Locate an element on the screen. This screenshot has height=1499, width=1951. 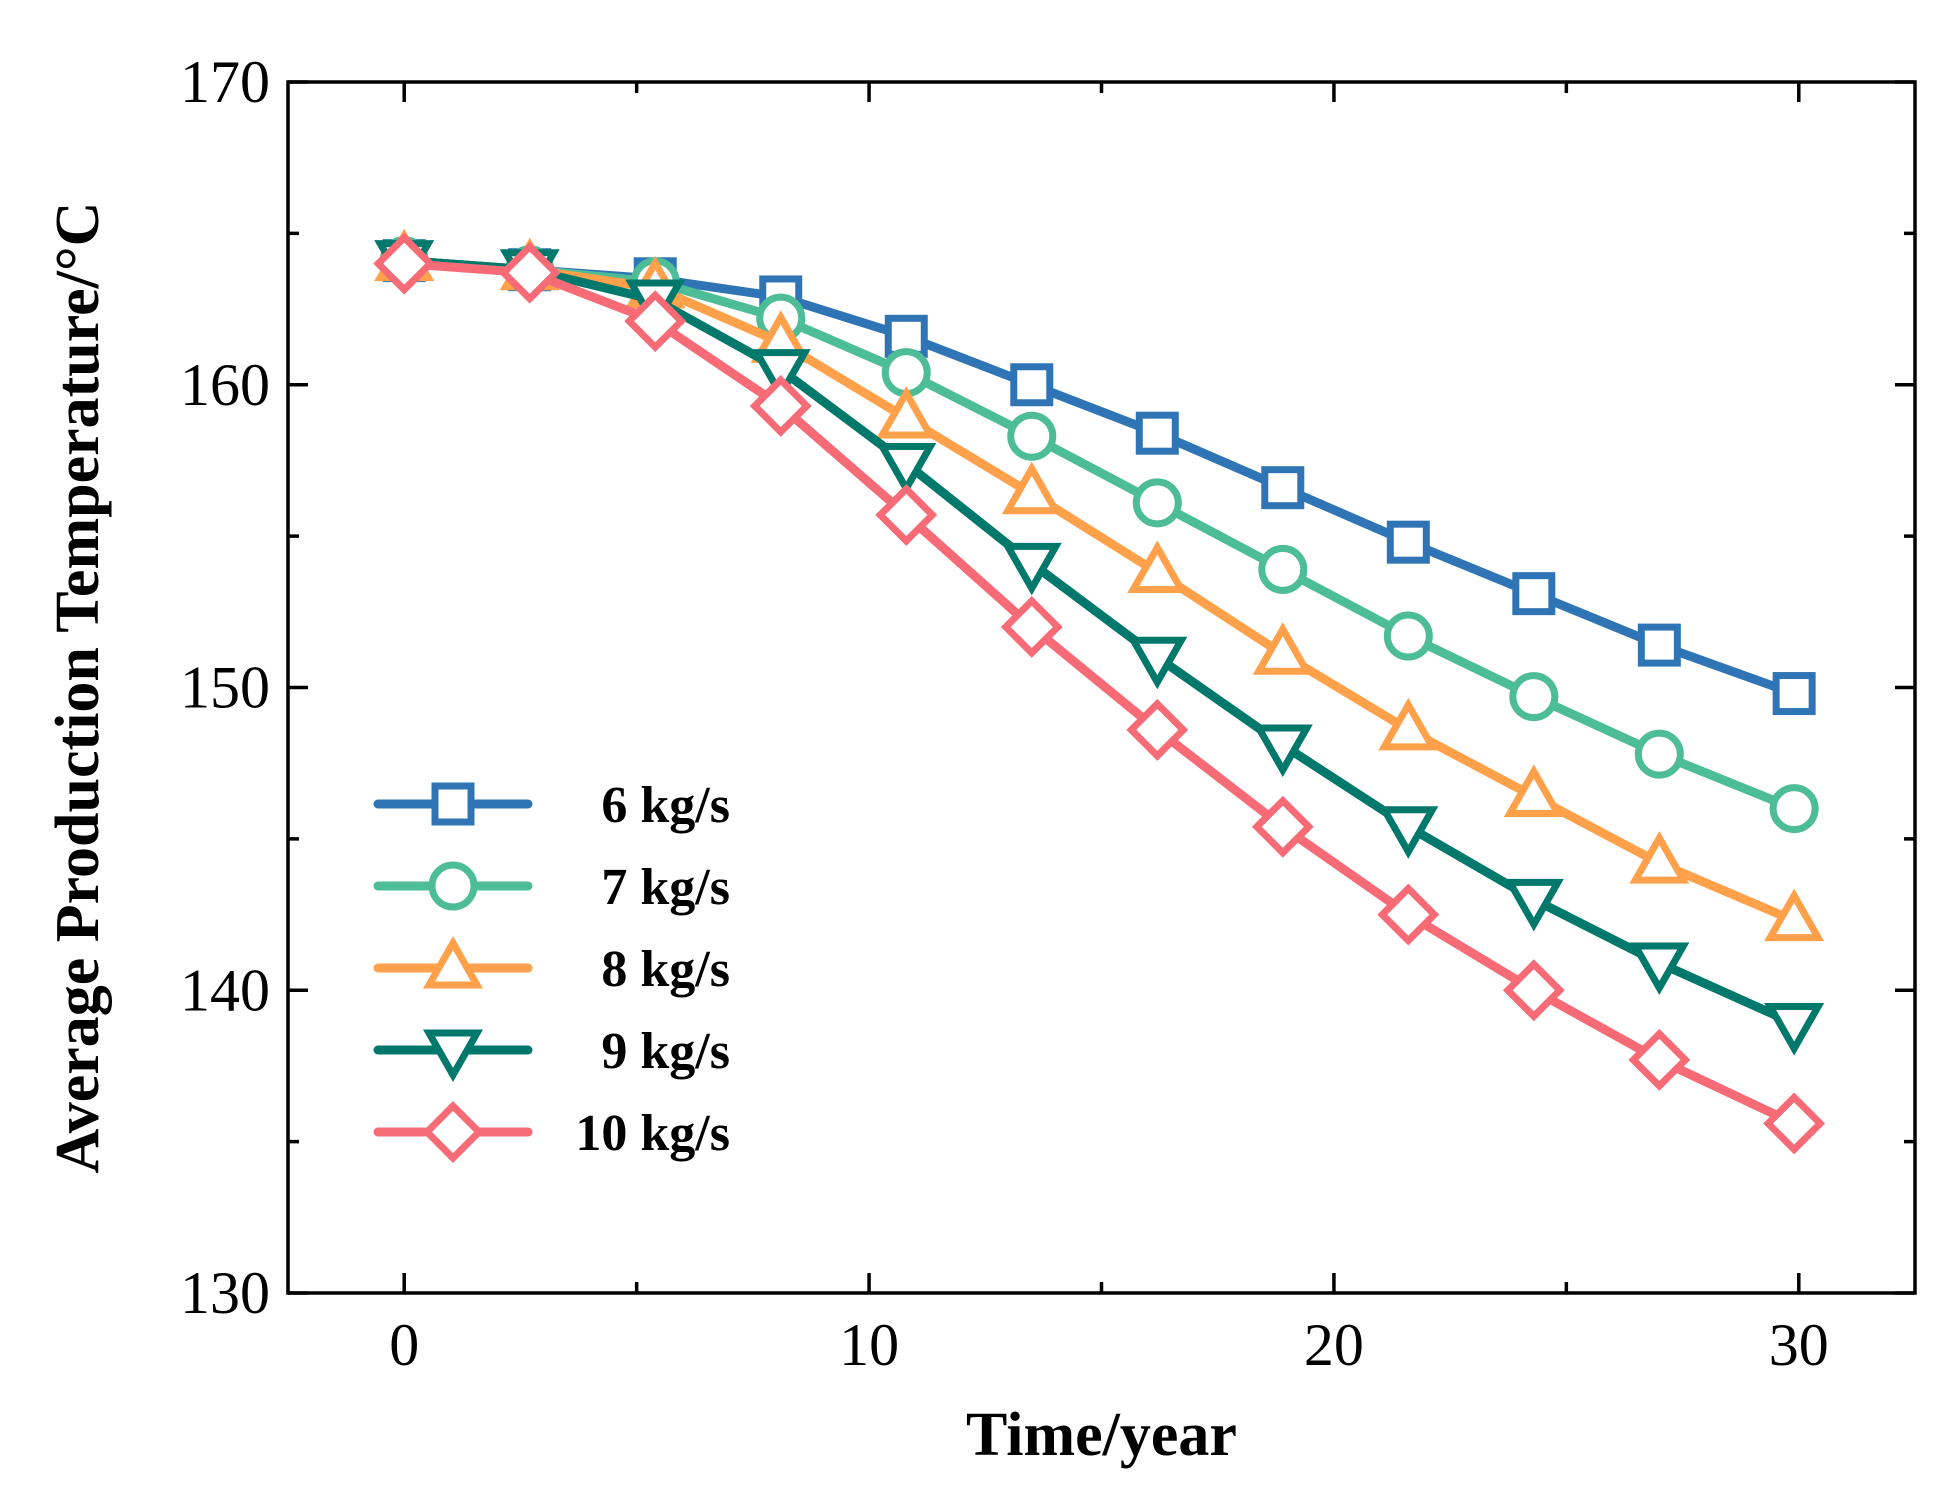
x-tick-label: 0 is located at coordinates (404, 1345).